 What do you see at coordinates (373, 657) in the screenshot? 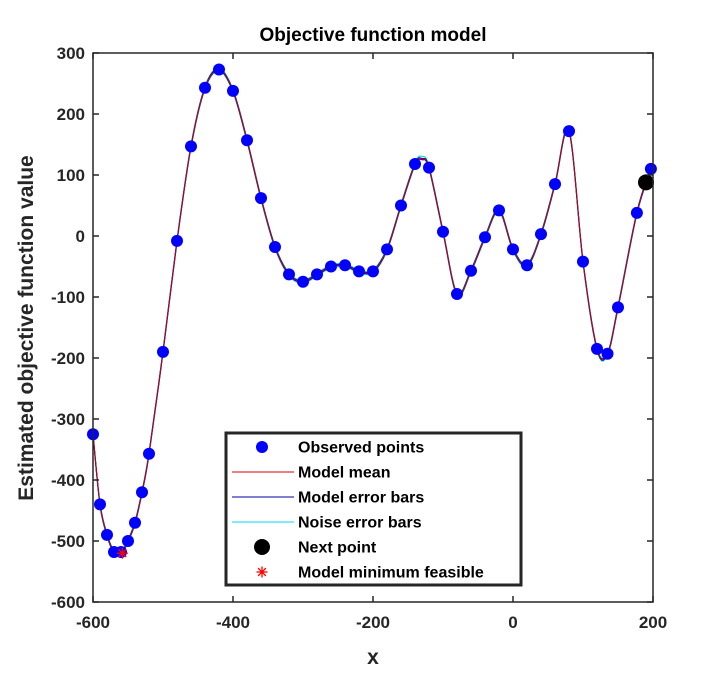
I see `x-axis-label: x` at bounding box center [373, 657].